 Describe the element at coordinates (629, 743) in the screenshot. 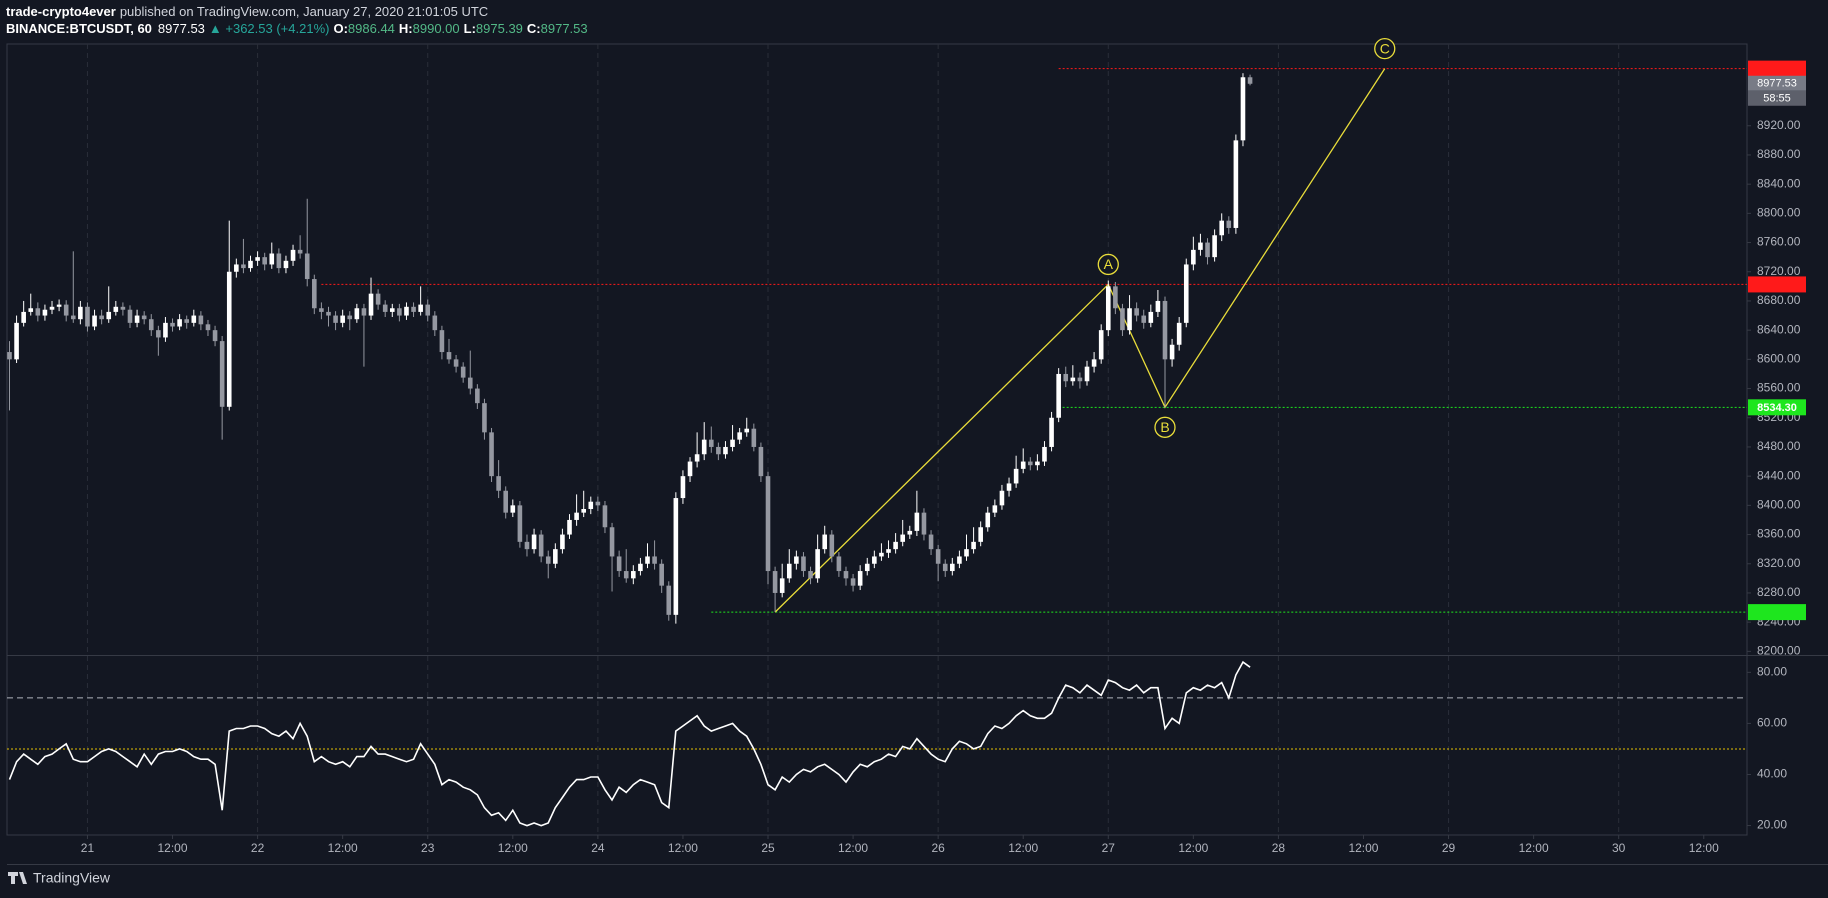

I see `rsi-line` at that location.